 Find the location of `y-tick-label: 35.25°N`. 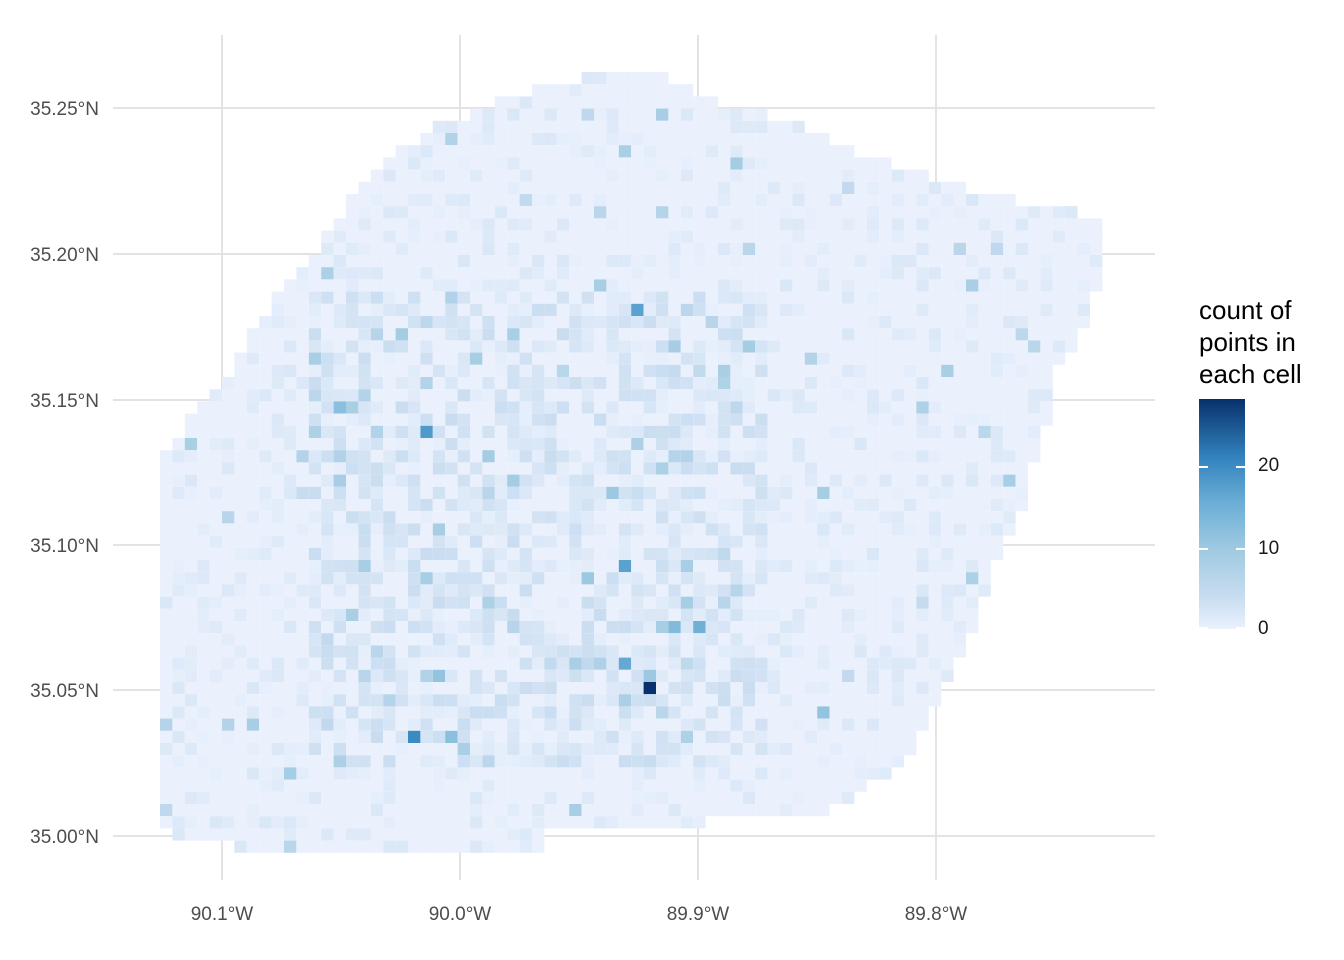

y-tick-label: 35.25°N is located at coordinates (64, 109).